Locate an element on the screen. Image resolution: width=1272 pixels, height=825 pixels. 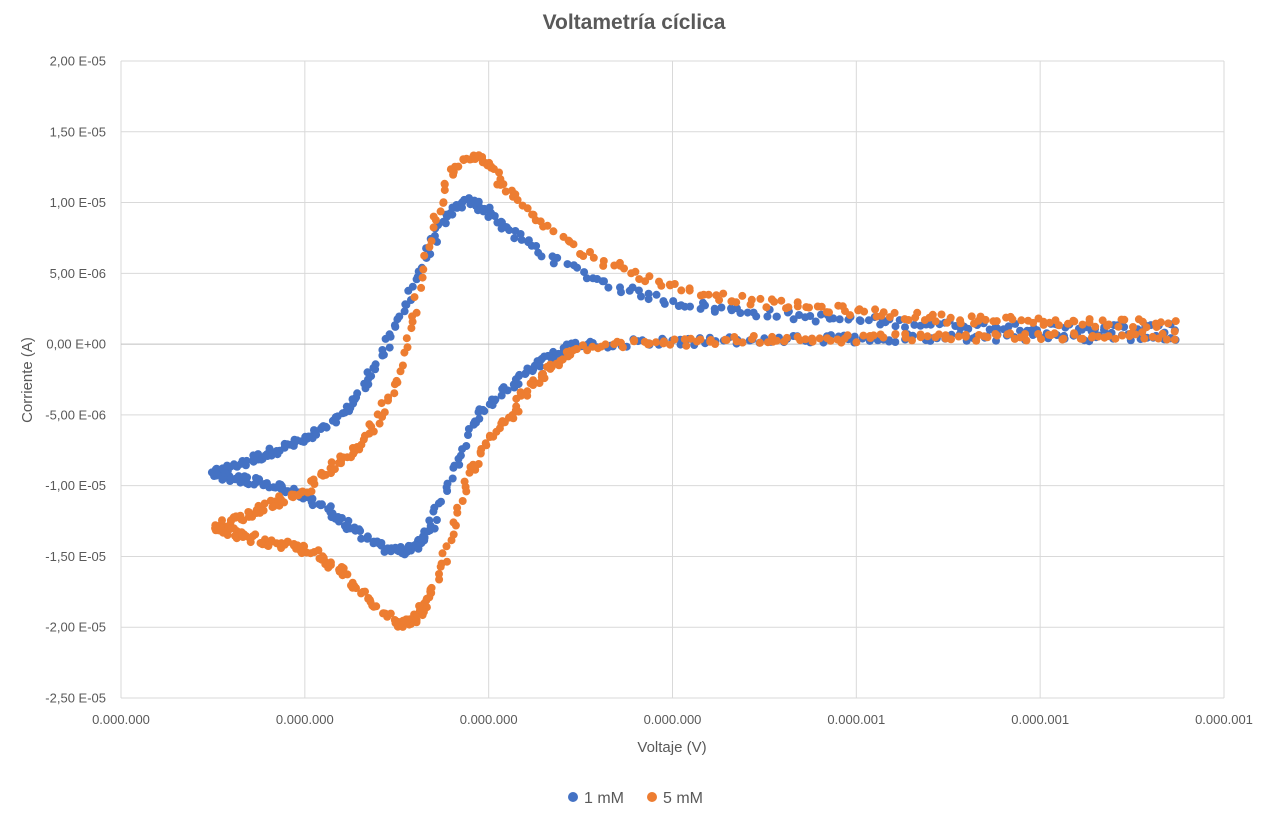
y-tick-label: -2,00 E-05 is located at coordinates (75, 627).